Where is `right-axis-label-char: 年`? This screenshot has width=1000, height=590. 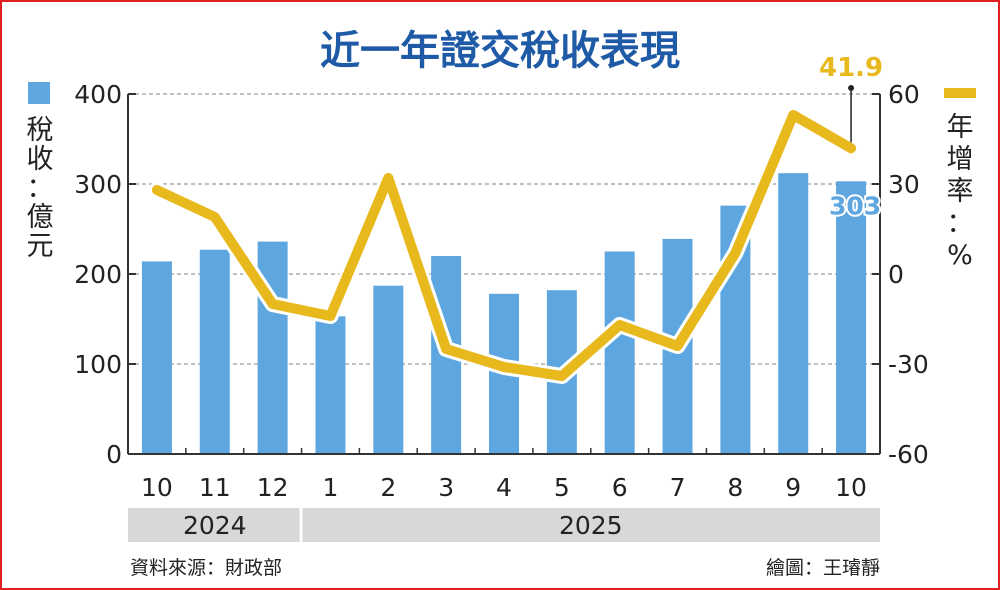
right-axis-label-char: 年 is located at coordinates (960, 127).